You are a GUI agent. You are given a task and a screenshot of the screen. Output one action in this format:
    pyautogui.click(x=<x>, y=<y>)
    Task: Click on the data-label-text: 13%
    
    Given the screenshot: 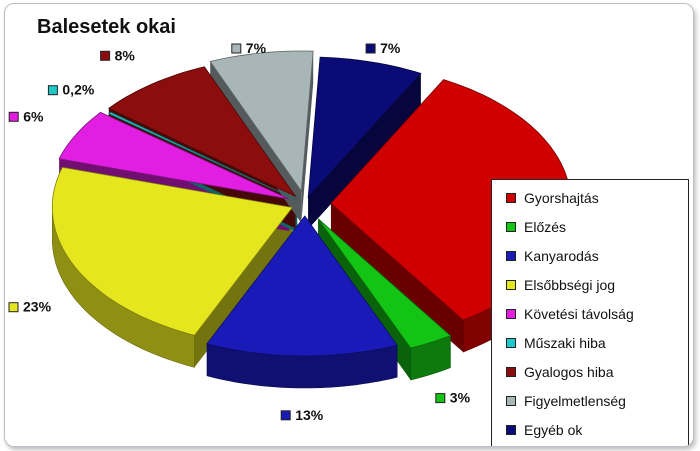 What is the action you would take?
    pyautogui.click(x=309, y=415)
    